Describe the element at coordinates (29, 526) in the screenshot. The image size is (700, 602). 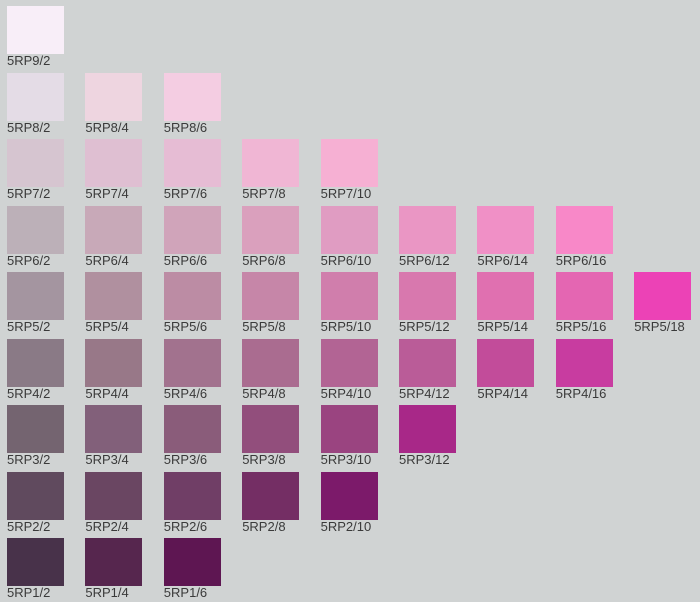
I see `swatch-label: 5RP2/2` at that location.